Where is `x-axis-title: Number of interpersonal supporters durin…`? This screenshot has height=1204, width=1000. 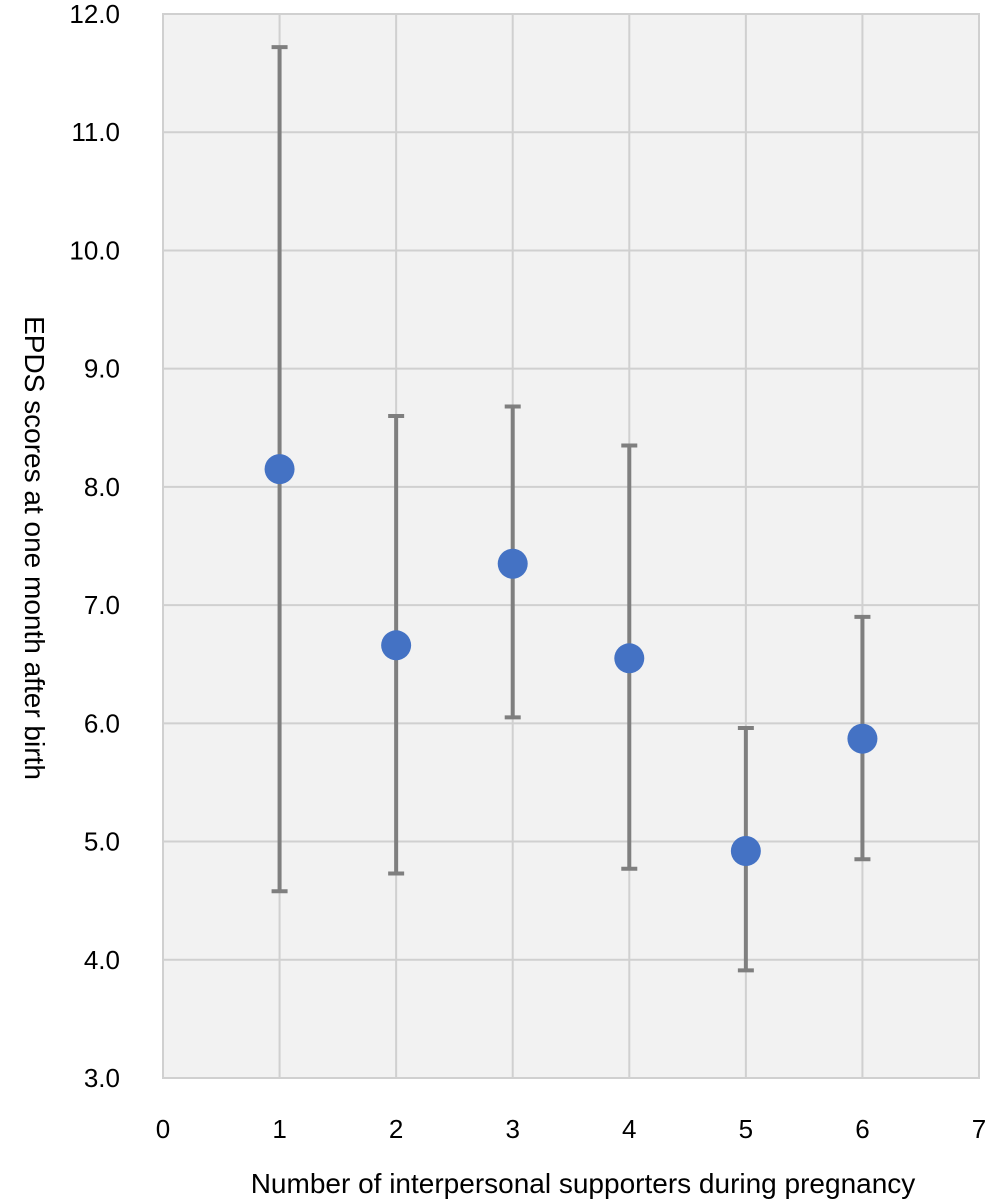 x-axis-title: Number of interpersonal supporters durin… is located at coordinates (583, 1183).